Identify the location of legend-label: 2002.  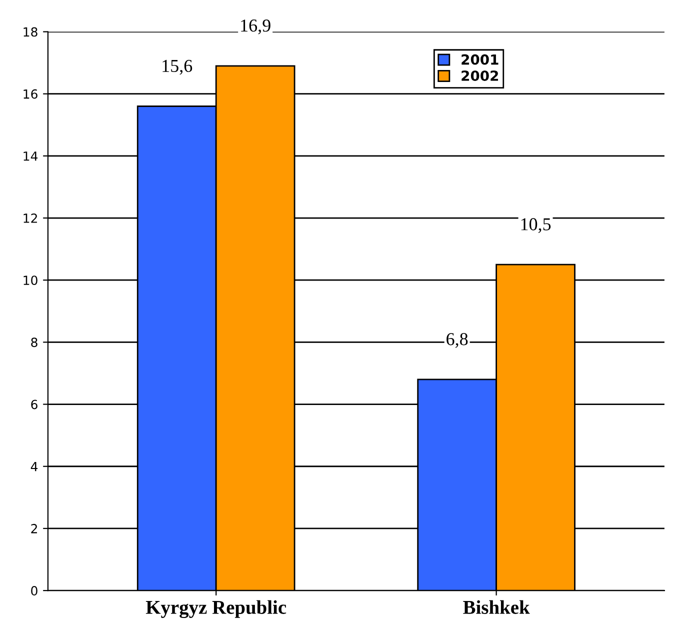
(480, 76).